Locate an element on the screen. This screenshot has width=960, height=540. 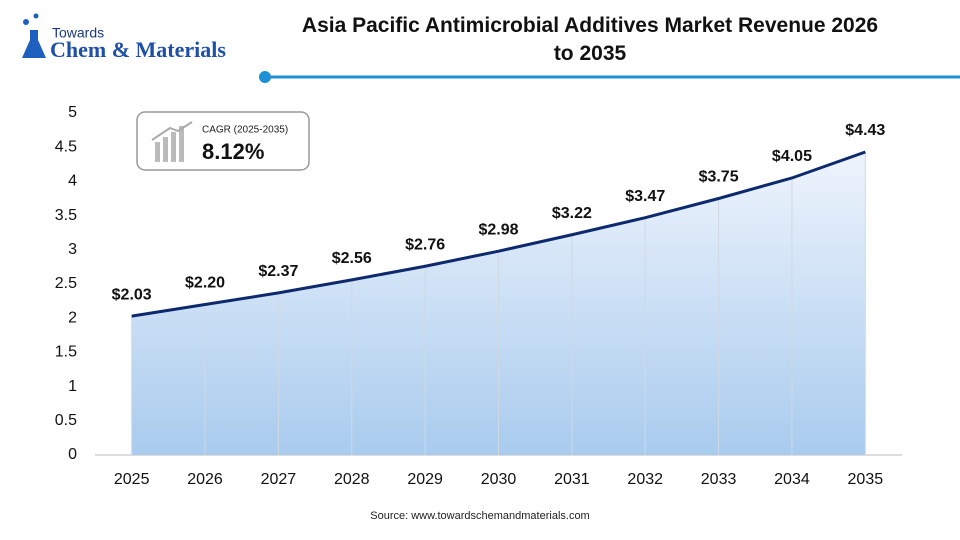
data-label: $2.20 is located at coordinates (205, 283).